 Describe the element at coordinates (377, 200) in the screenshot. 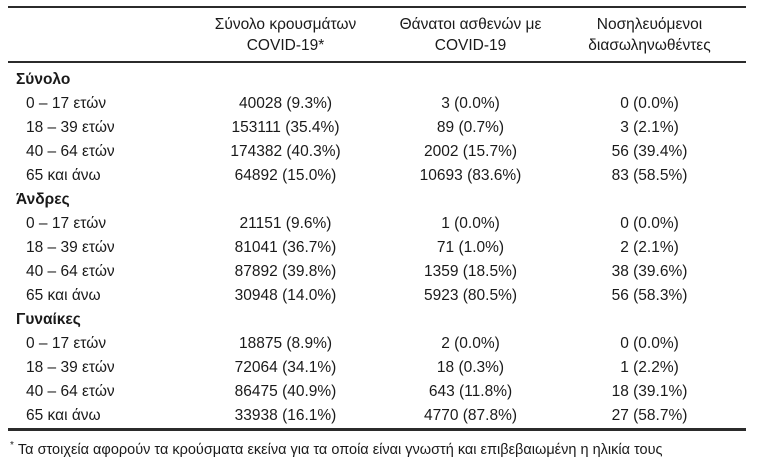

I see `group-row-men: Άνδρες` at that location.